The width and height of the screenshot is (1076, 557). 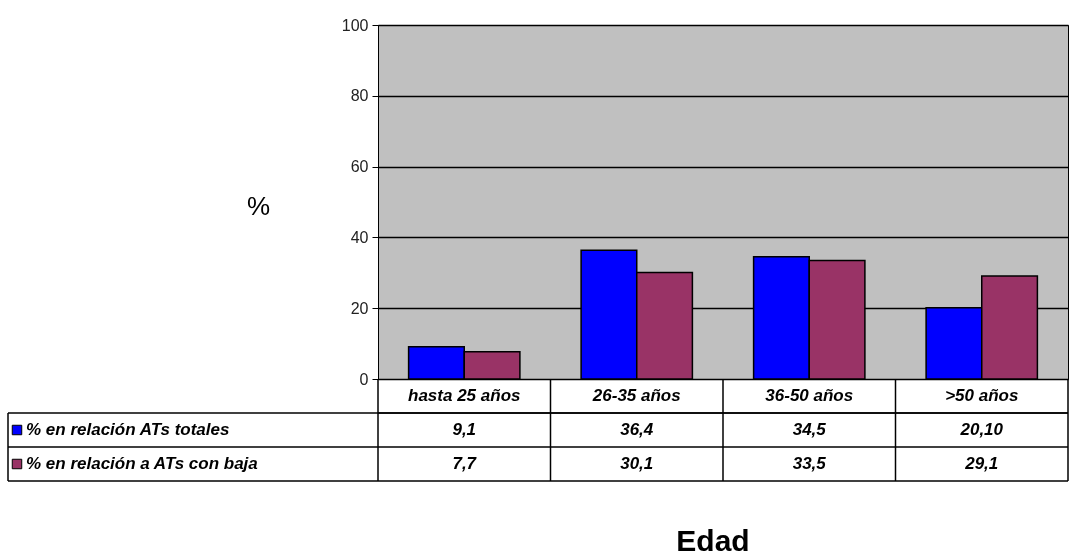 I want to click on data-label: 20,10, so click(x=981, y=429).